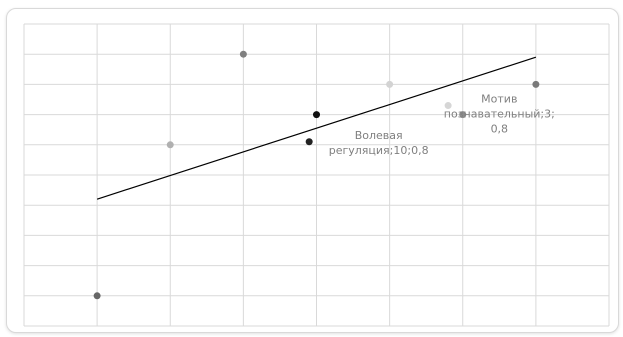  What do you see at coordinates (499, 99) in the screenshot?
I see `data-label-line: Мотив` at bounding box center [499, 99].